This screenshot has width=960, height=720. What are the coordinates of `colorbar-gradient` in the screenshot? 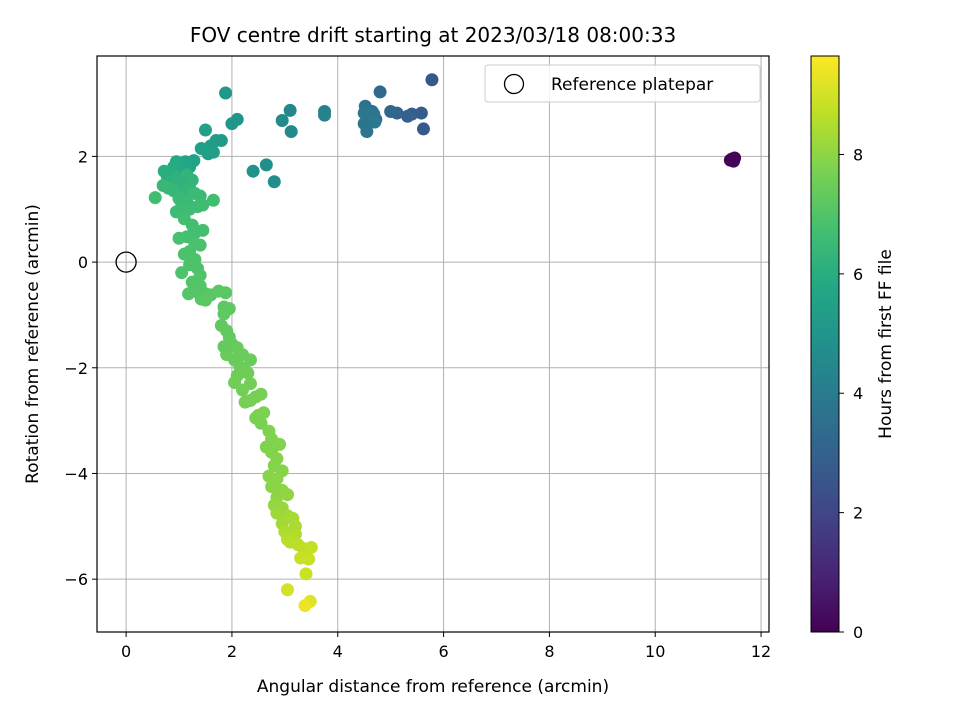 It's located at (825, 344).